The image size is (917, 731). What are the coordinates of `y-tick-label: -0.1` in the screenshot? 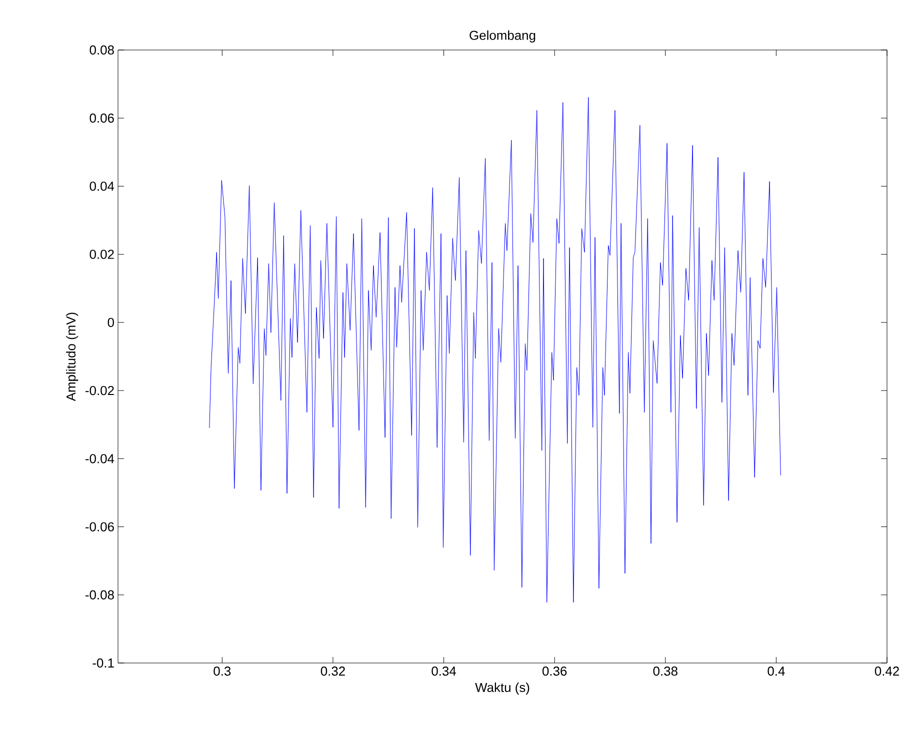 It's located at (103, 663).